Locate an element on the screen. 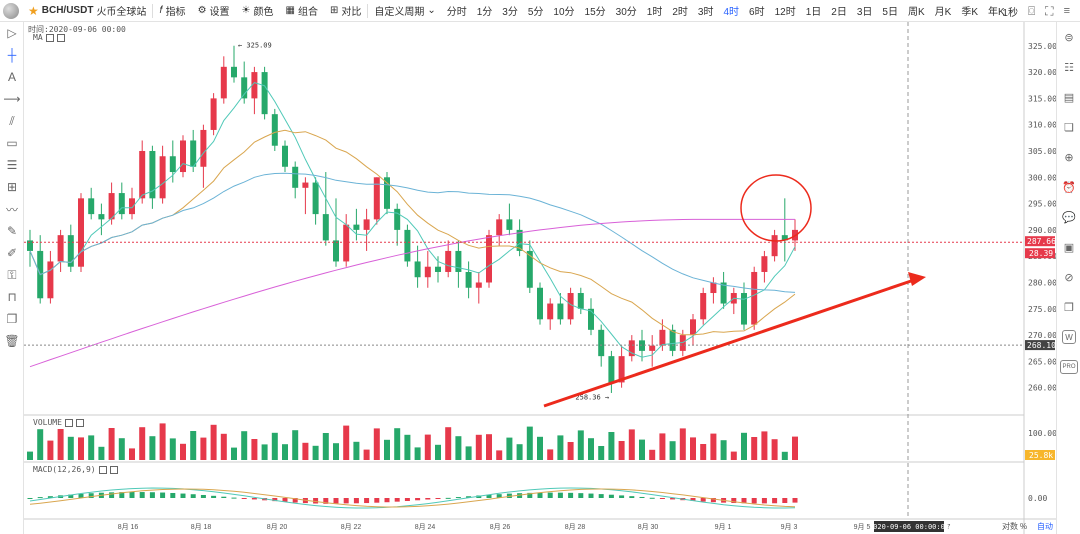 This screenshot has width=1080, height=534. interval-tab: 分时 is located at coordinates (456, 12).